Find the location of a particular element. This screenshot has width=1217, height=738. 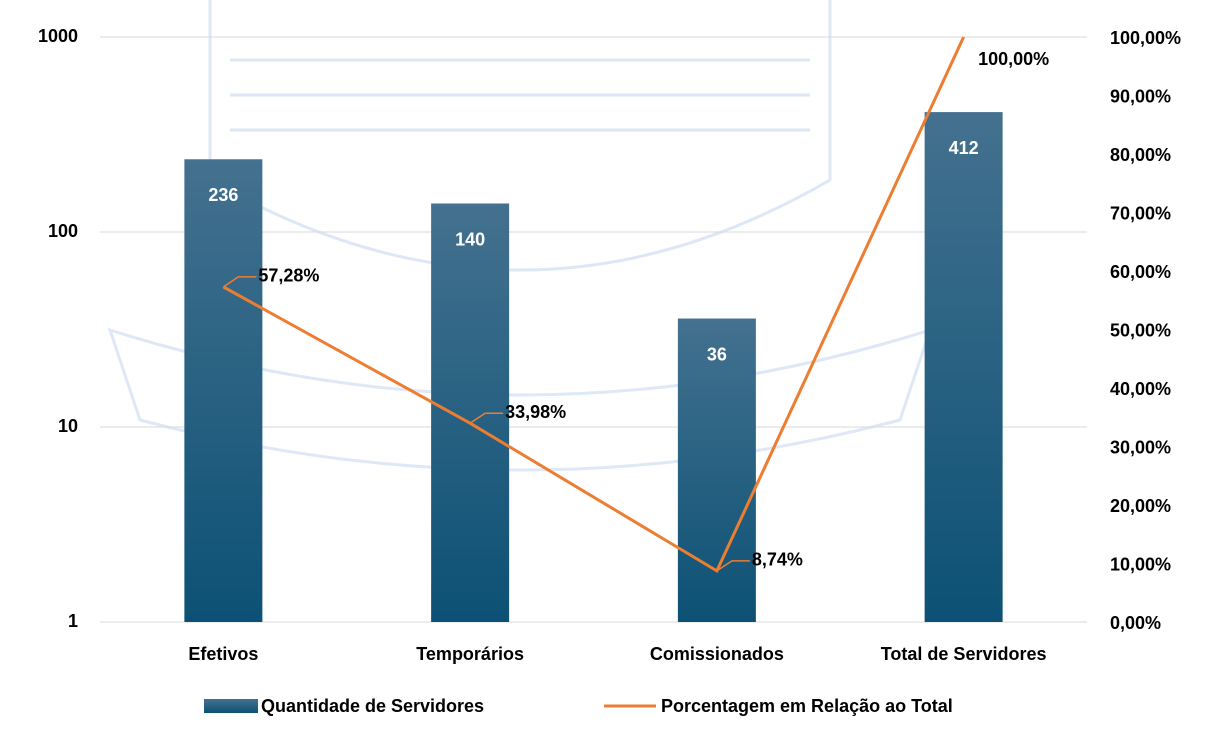

legend-swatch is located at coordinates (231, 706).